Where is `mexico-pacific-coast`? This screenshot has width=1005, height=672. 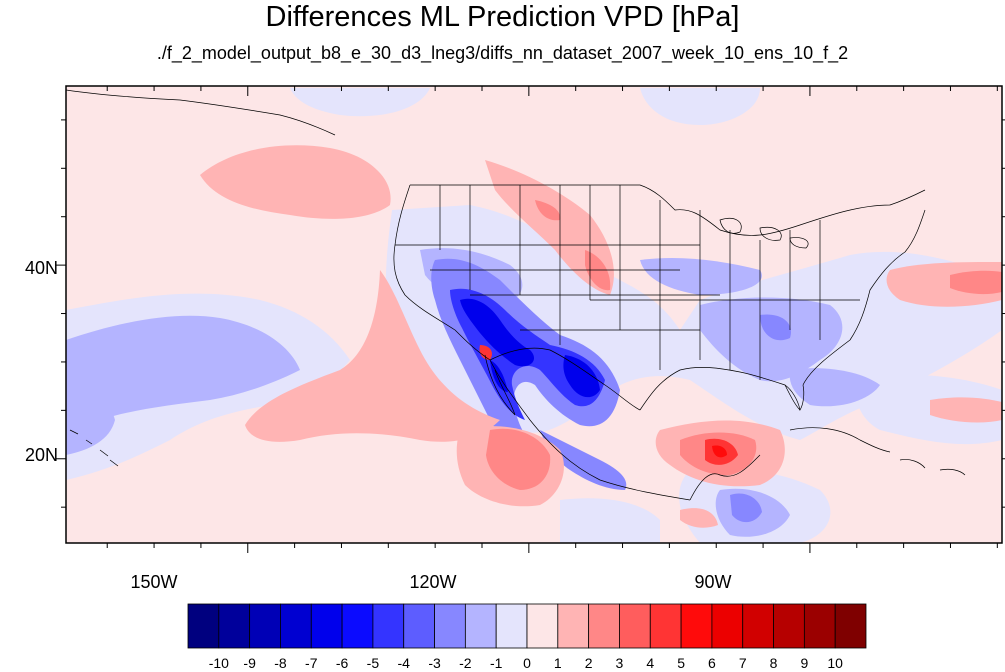
mexico-pacific-coast is located at coordinates (590, 430).